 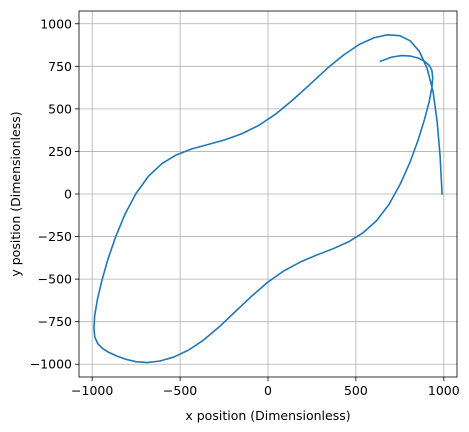 I want to click on x-tick-label: −1000, so click(x=92, y=390).